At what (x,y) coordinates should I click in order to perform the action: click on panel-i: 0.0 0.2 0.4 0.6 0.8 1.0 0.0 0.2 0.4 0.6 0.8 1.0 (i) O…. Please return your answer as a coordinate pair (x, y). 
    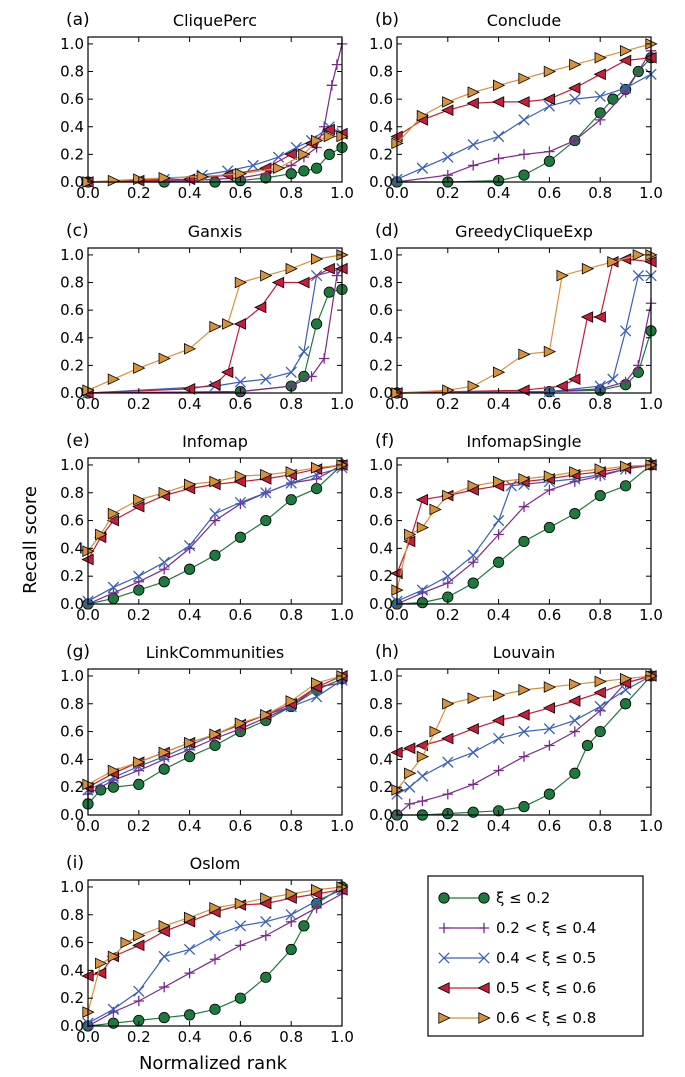
    Looking at the image, I should click on (207, 949).